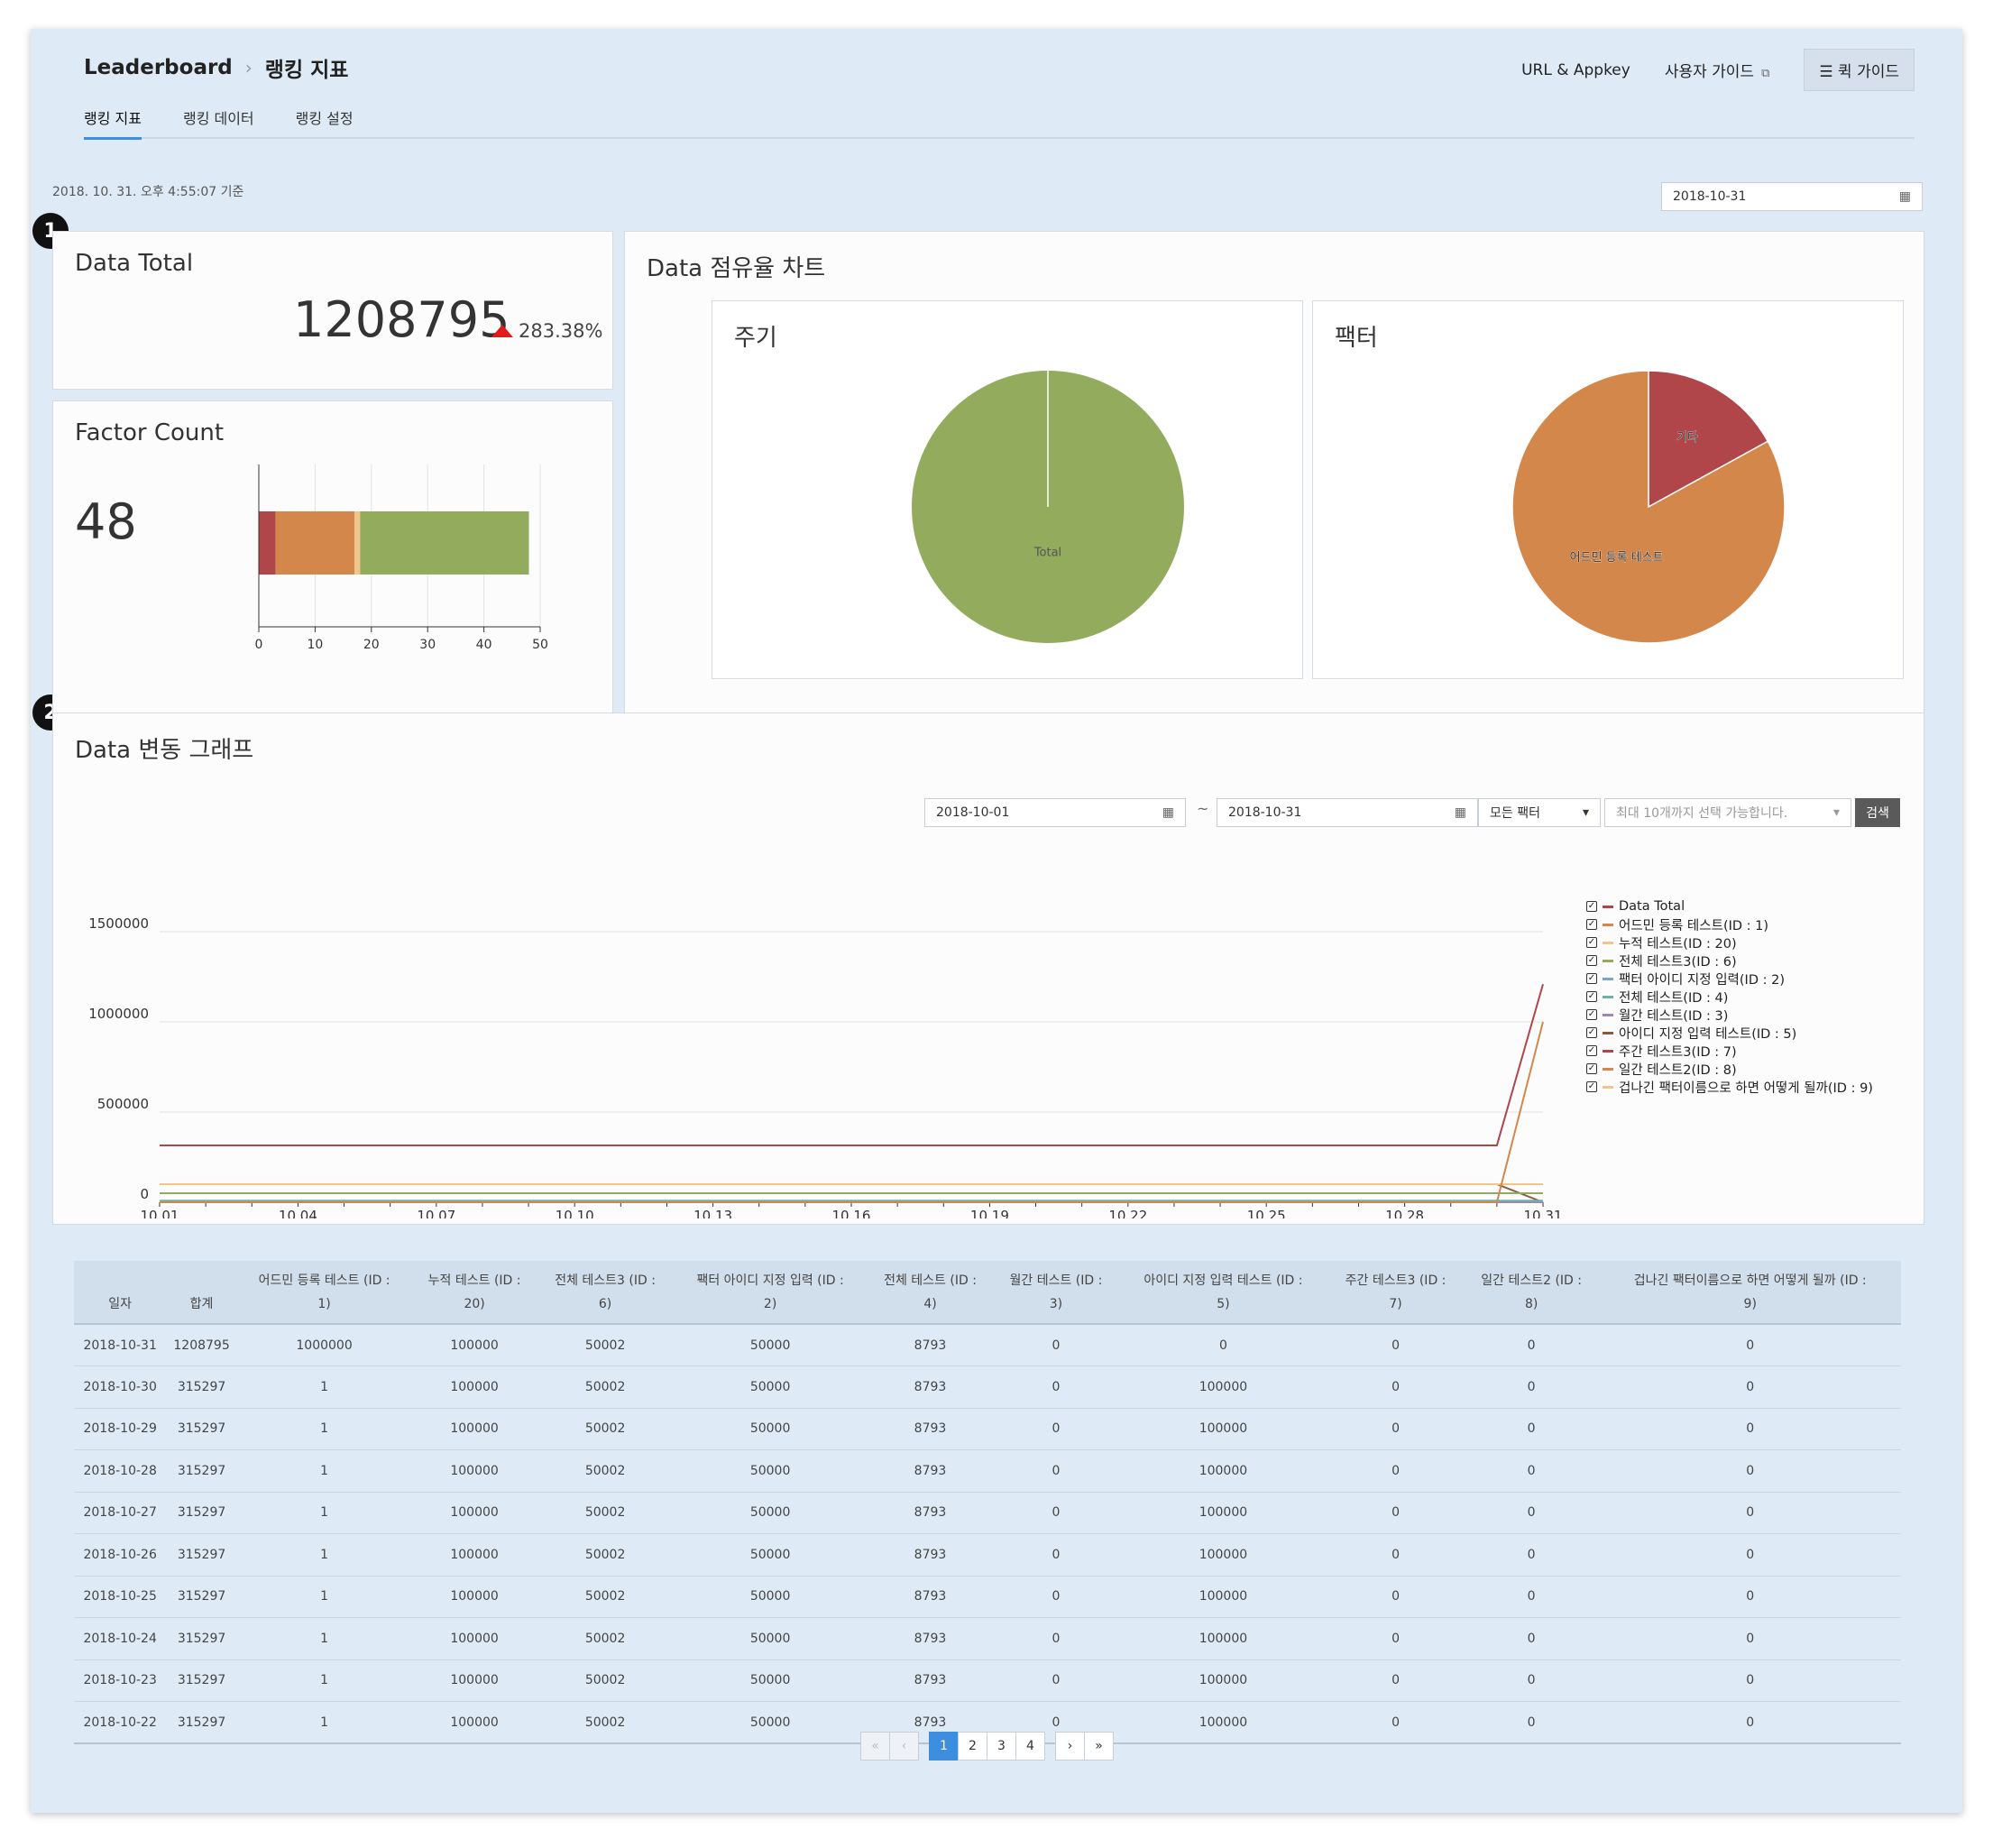  Describe the element at coordinates (1730, 979) in the screenshot. I see `legend-item: ✓ 팩터 아이디 지정 입력(ID : 2)` at that location.